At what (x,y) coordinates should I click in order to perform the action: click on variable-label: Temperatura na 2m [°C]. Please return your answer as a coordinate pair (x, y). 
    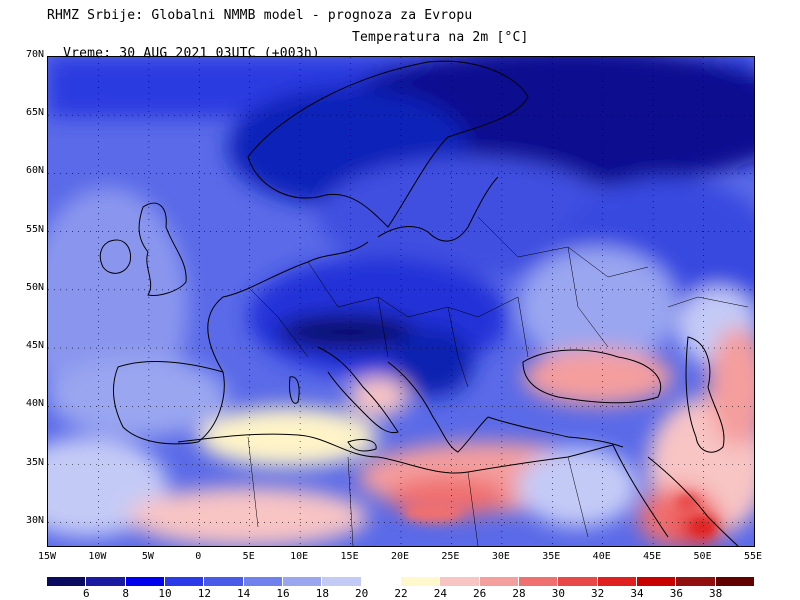
    Looking at the image, I should click on (440, 37).